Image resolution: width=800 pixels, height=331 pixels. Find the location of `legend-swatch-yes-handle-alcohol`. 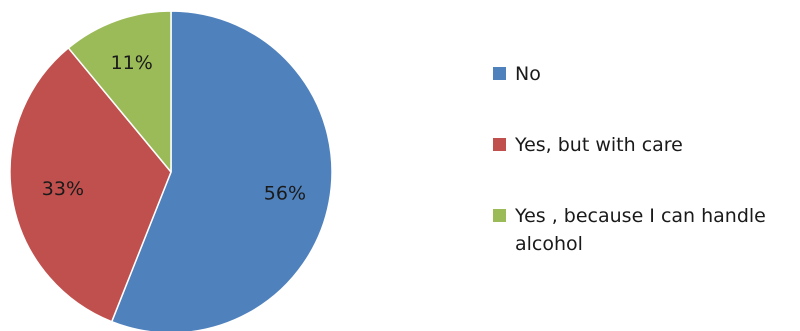

legend-swatch-yes-handle-alcohol is located at coordinates (499, 215).